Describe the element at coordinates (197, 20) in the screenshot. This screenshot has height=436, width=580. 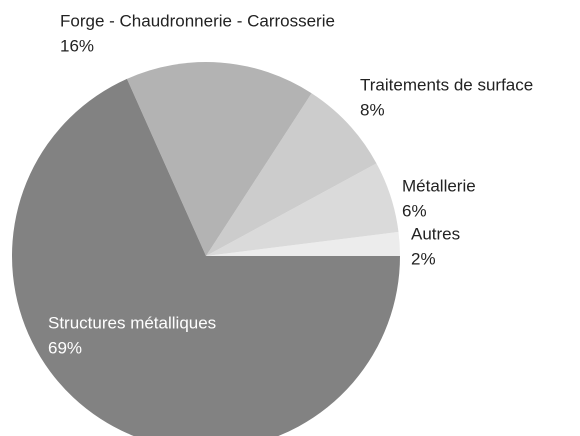
I see `slice-label: Forge - Chaudronnerie - Carrosserie` at that location.